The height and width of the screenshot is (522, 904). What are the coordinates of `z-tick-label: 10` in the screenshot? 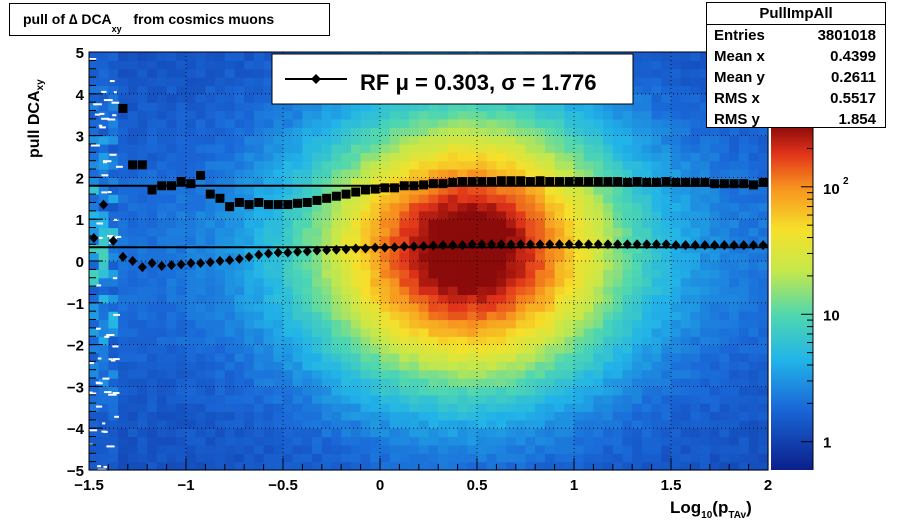 It's located at (831, 189).